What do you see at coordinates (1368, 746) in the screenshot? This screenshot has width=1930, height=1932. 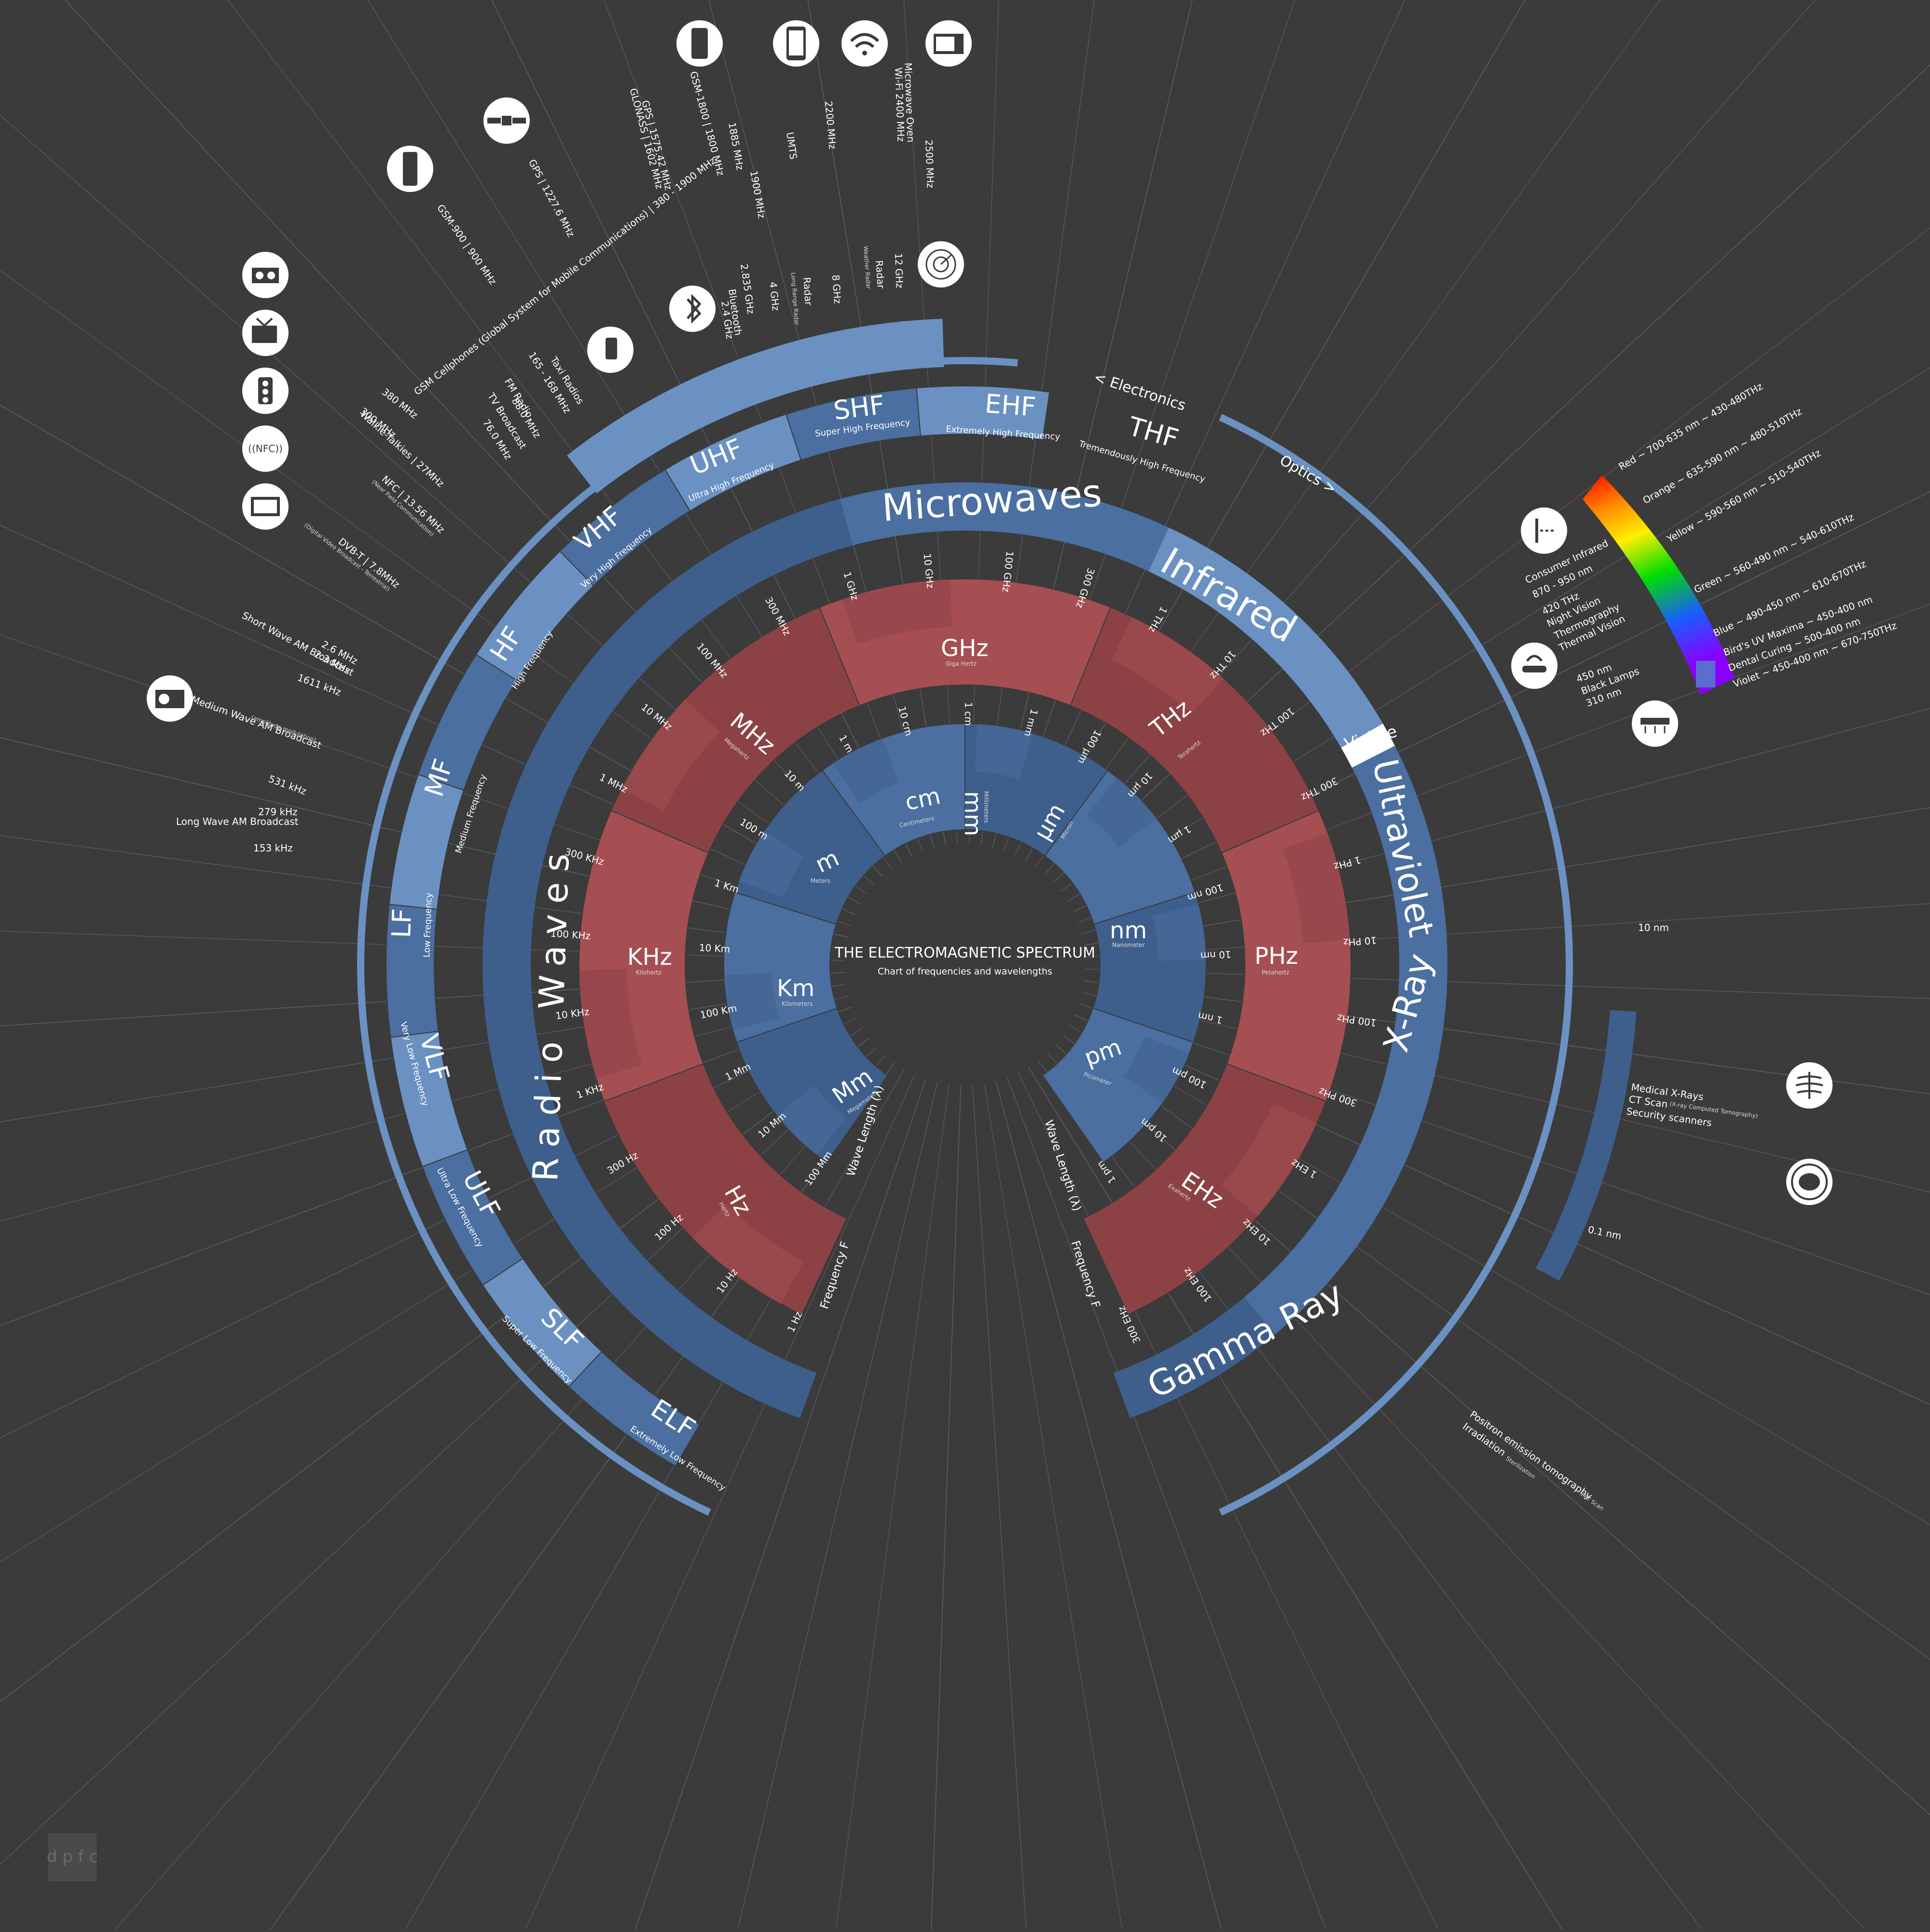 I see `visible-band` at bounding box center [1368, 746].